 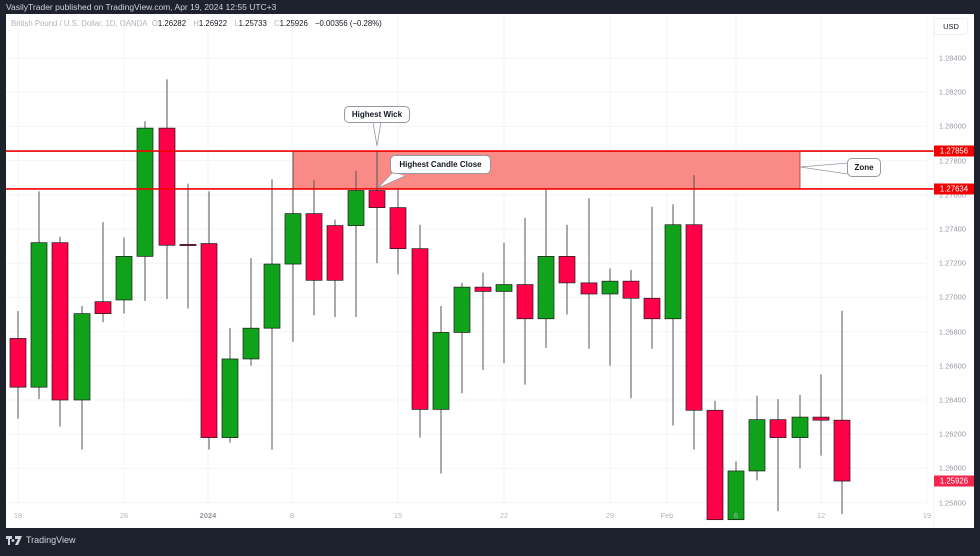 I want to click on price-axis-label: 1.27200, so click(x=952, y=263).